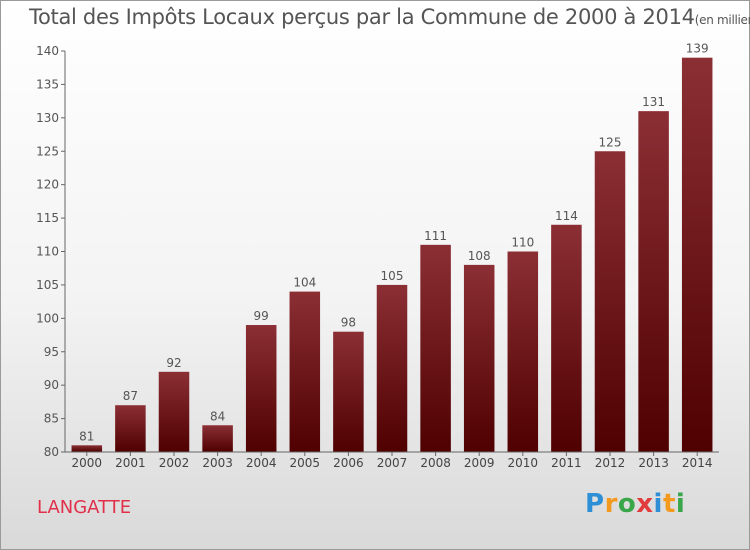 The image size is (750, 550). Describe the element at coordinates (217, 463) in the screenshot. I see `x-tick-label: 2003` at that location.